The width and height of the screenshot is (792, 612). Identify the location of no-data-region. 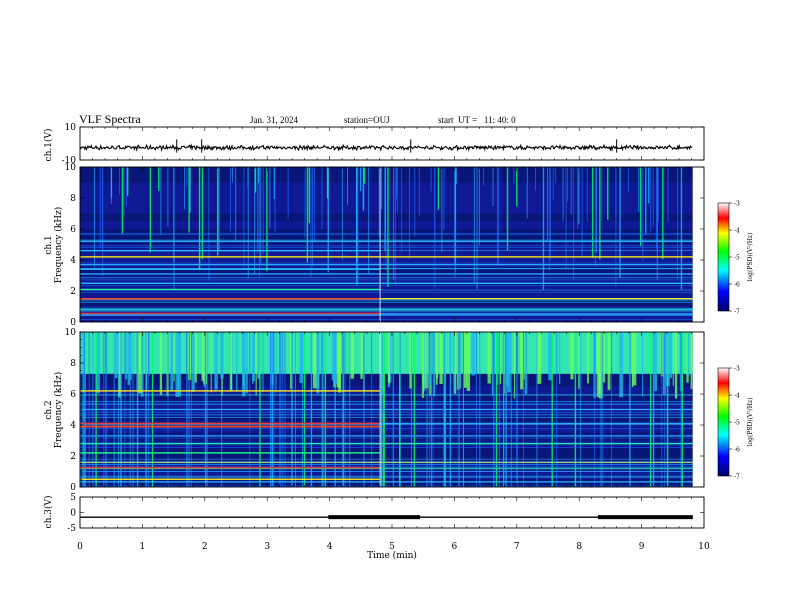
(693, 409).